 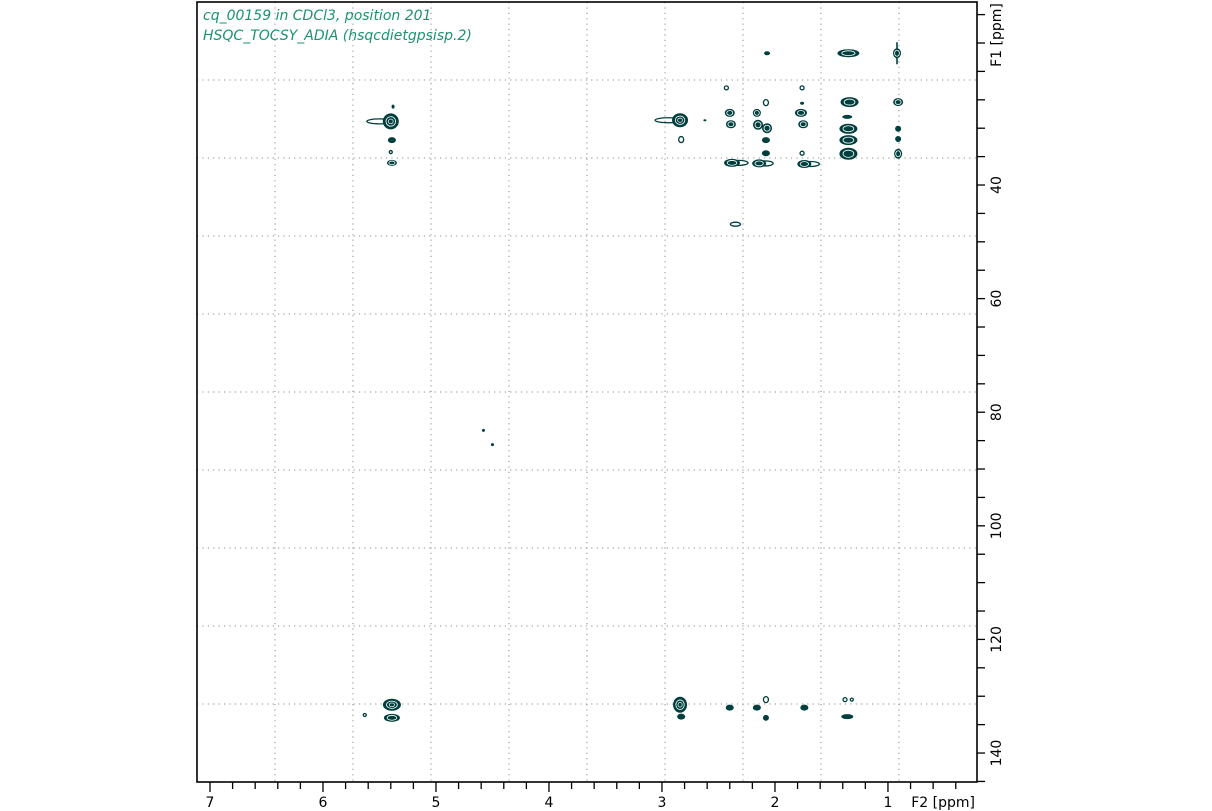 I want to click on y-tick-label: 100, so click(x=997, y=525).